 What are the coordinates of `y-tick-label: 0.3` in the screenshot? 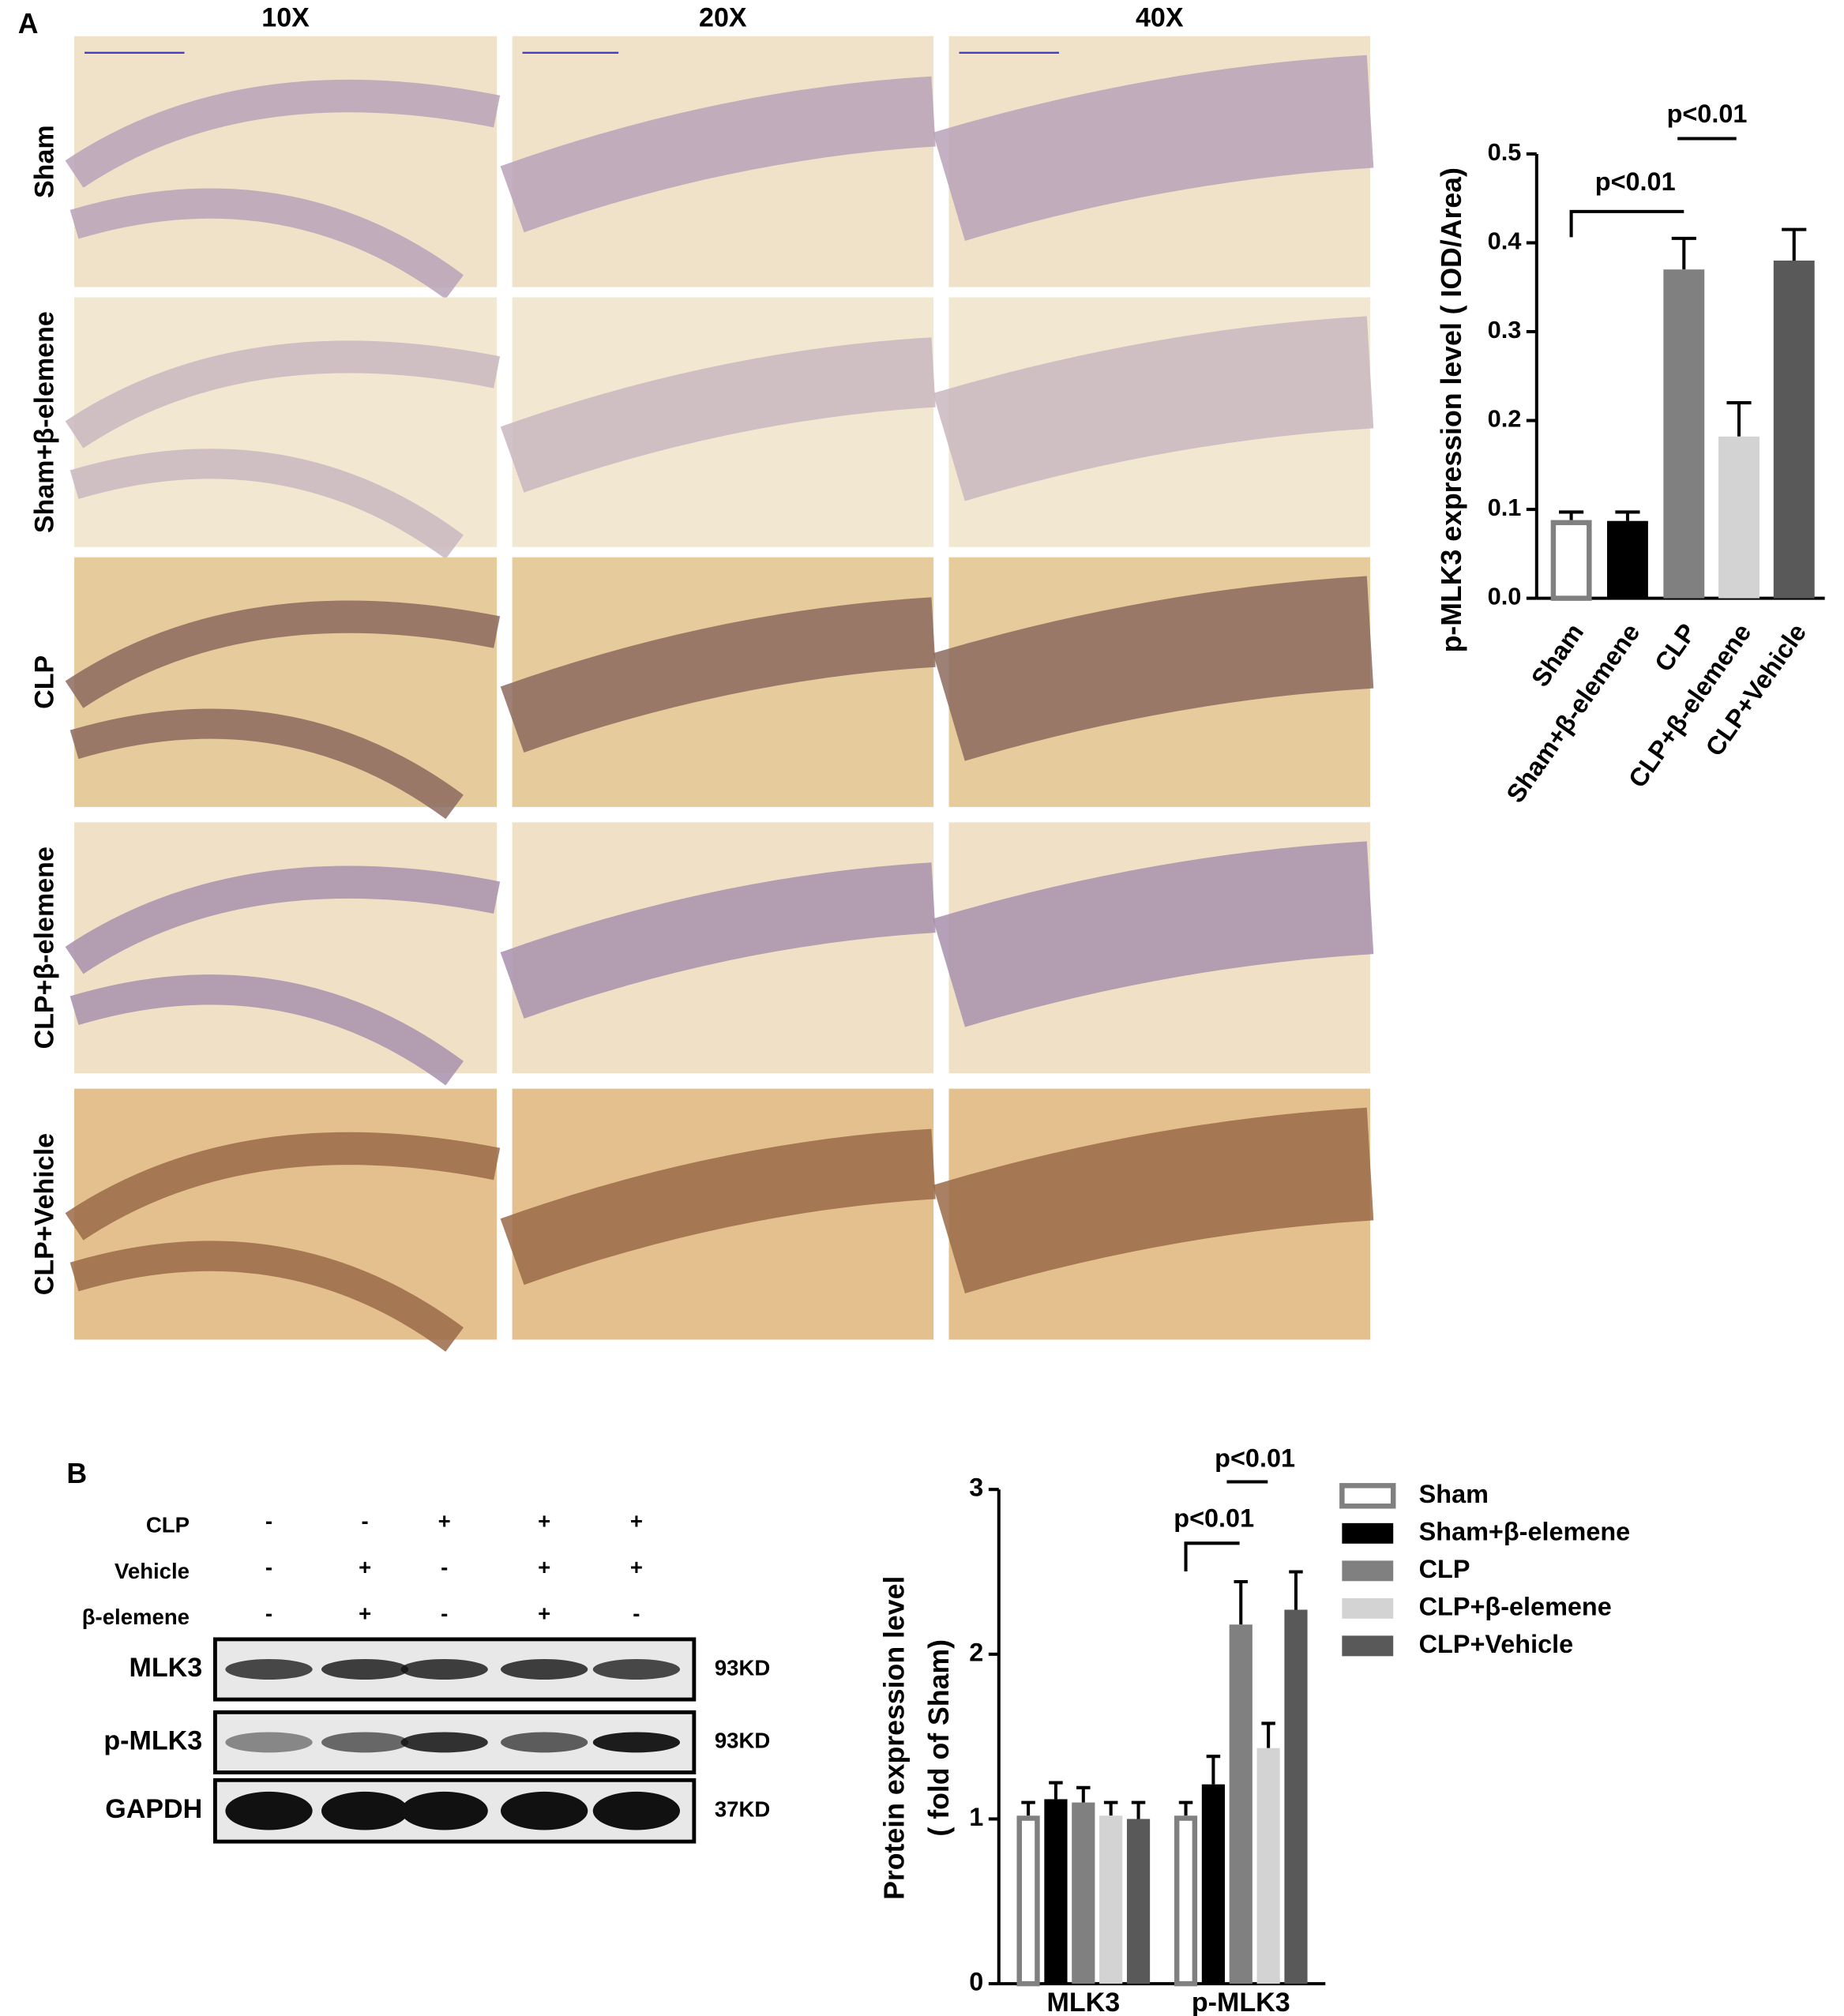 It's located at (1505, 330).